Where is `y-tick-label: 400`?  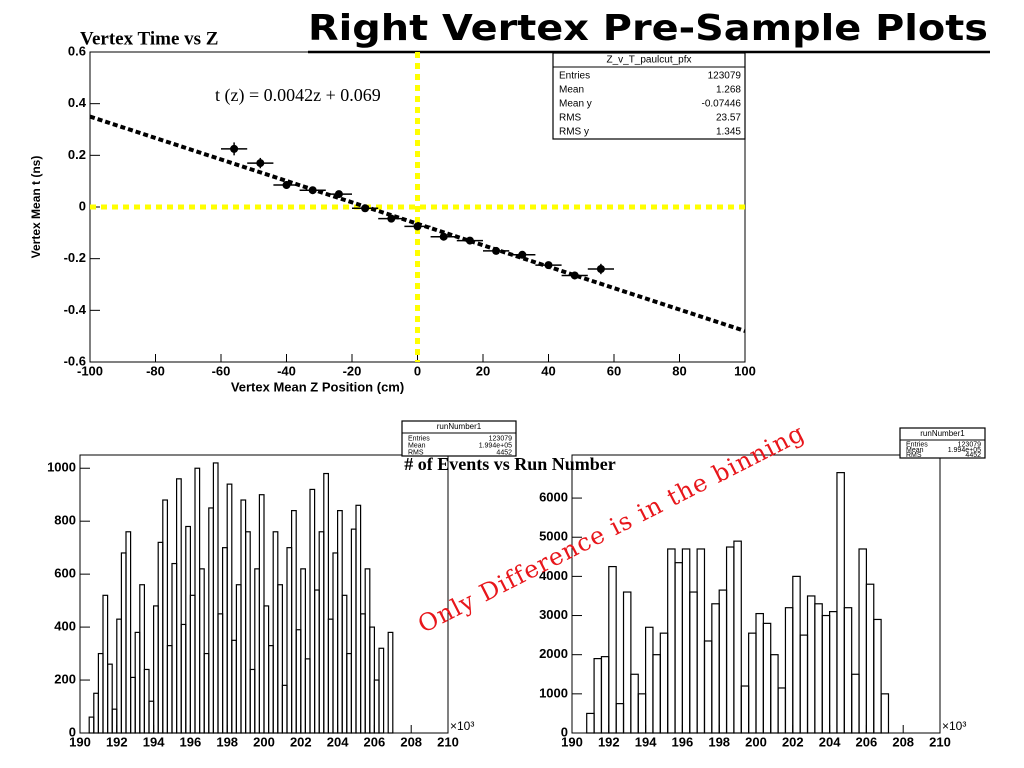
y-tick-label: 400 is located at coordinates (65, 626).